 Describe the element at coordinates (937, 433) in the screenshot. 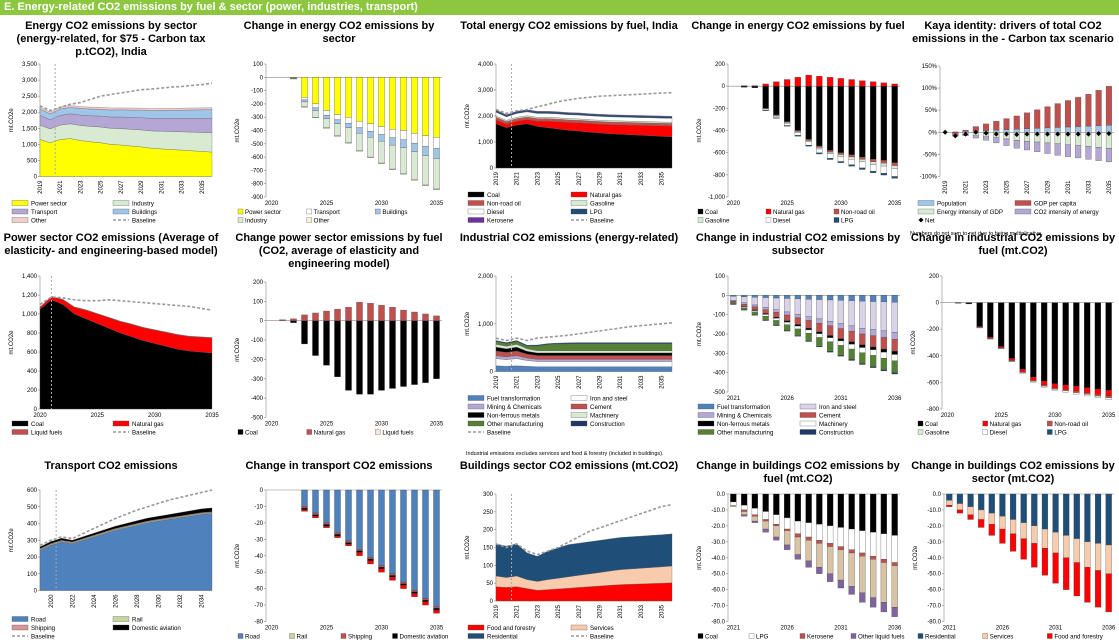

I see `legend-label: Gasoline` at that location.